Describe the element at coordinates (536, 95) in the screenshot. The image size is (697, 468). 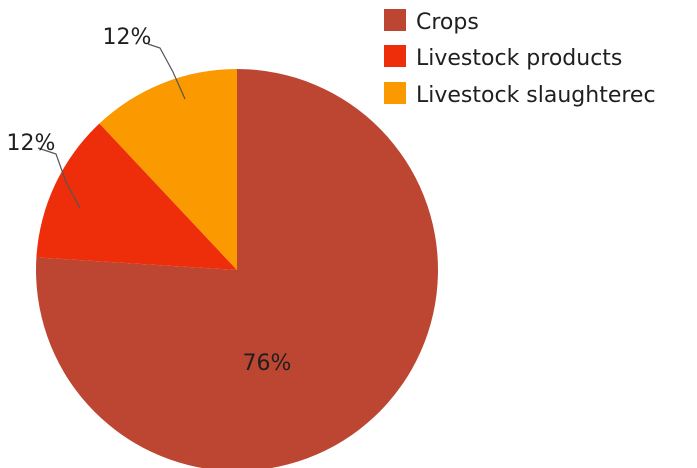
I see `legend-label-livestock-slaughtered: Livestock slaughterec` at that location.